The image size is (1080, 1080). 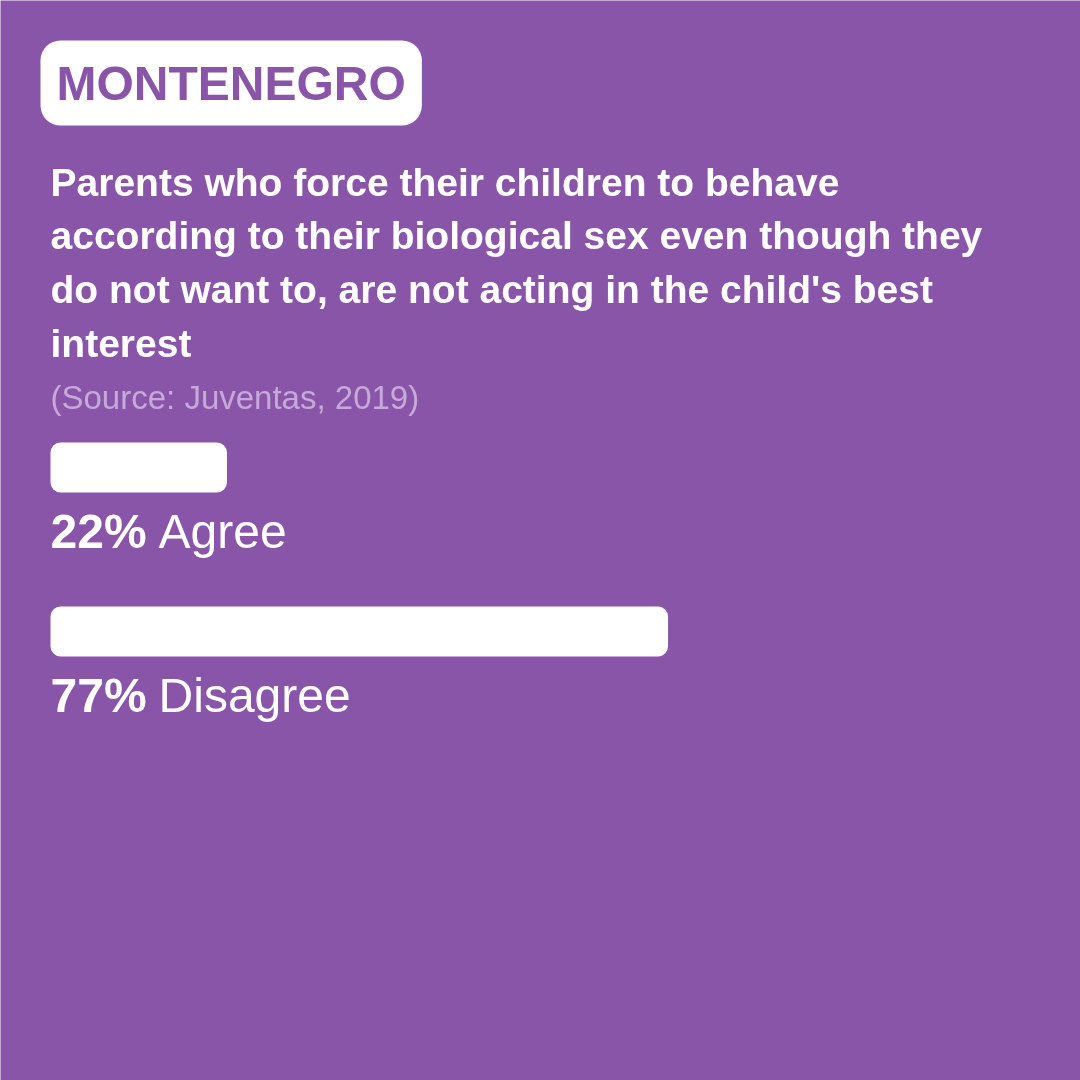 What do you see at coordinates (98, 531) in the screenshot?
I see `data-label: 22%` at bounding box center [98, 531].